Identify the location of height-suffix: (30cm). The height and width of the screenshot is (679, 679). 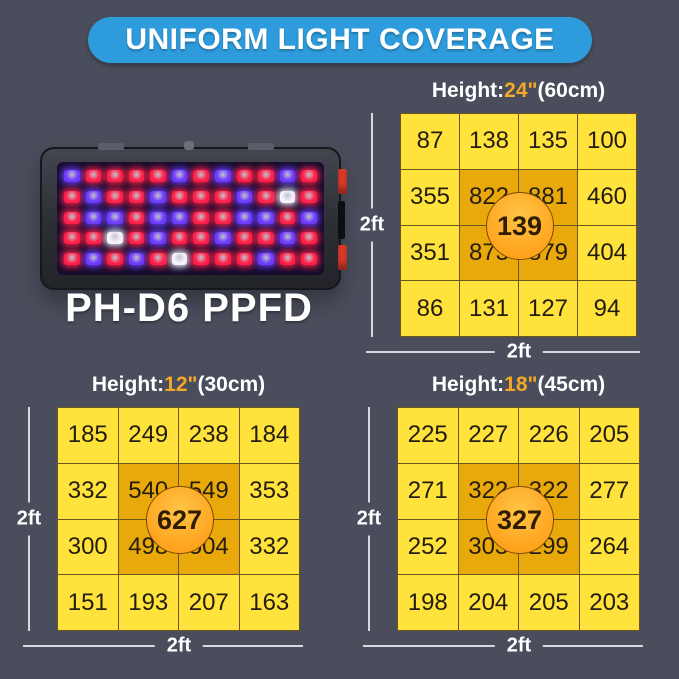
(231, 384).